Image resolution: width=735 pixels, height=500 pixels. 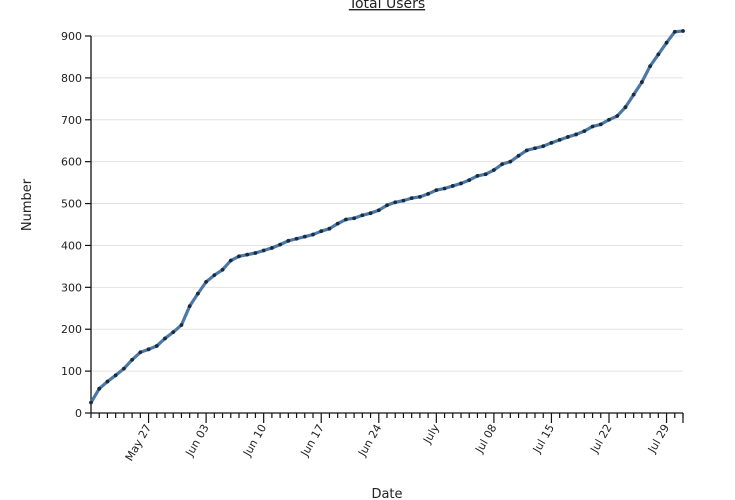 What do you see at coordinates (600, 439) in the screenshot?
I see `x-tick-label: Jul 22` at bounding box center [600, 439].